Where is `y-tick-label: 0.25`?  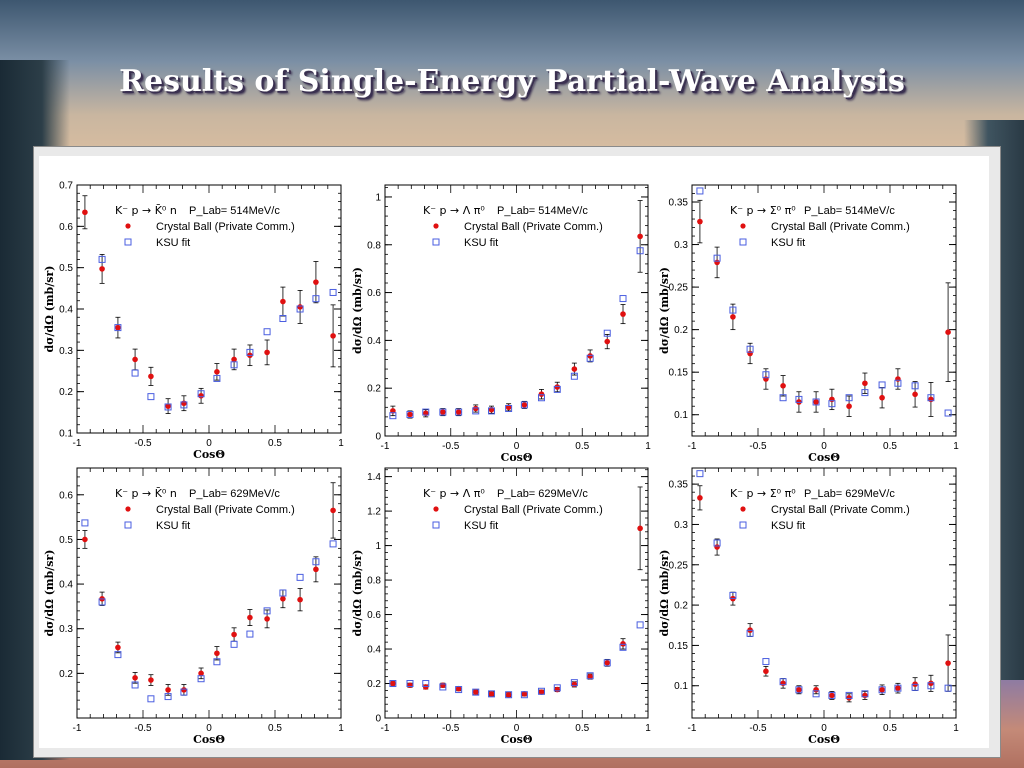
y-tick-label: 0.25 is located at coordinates (679, 288).